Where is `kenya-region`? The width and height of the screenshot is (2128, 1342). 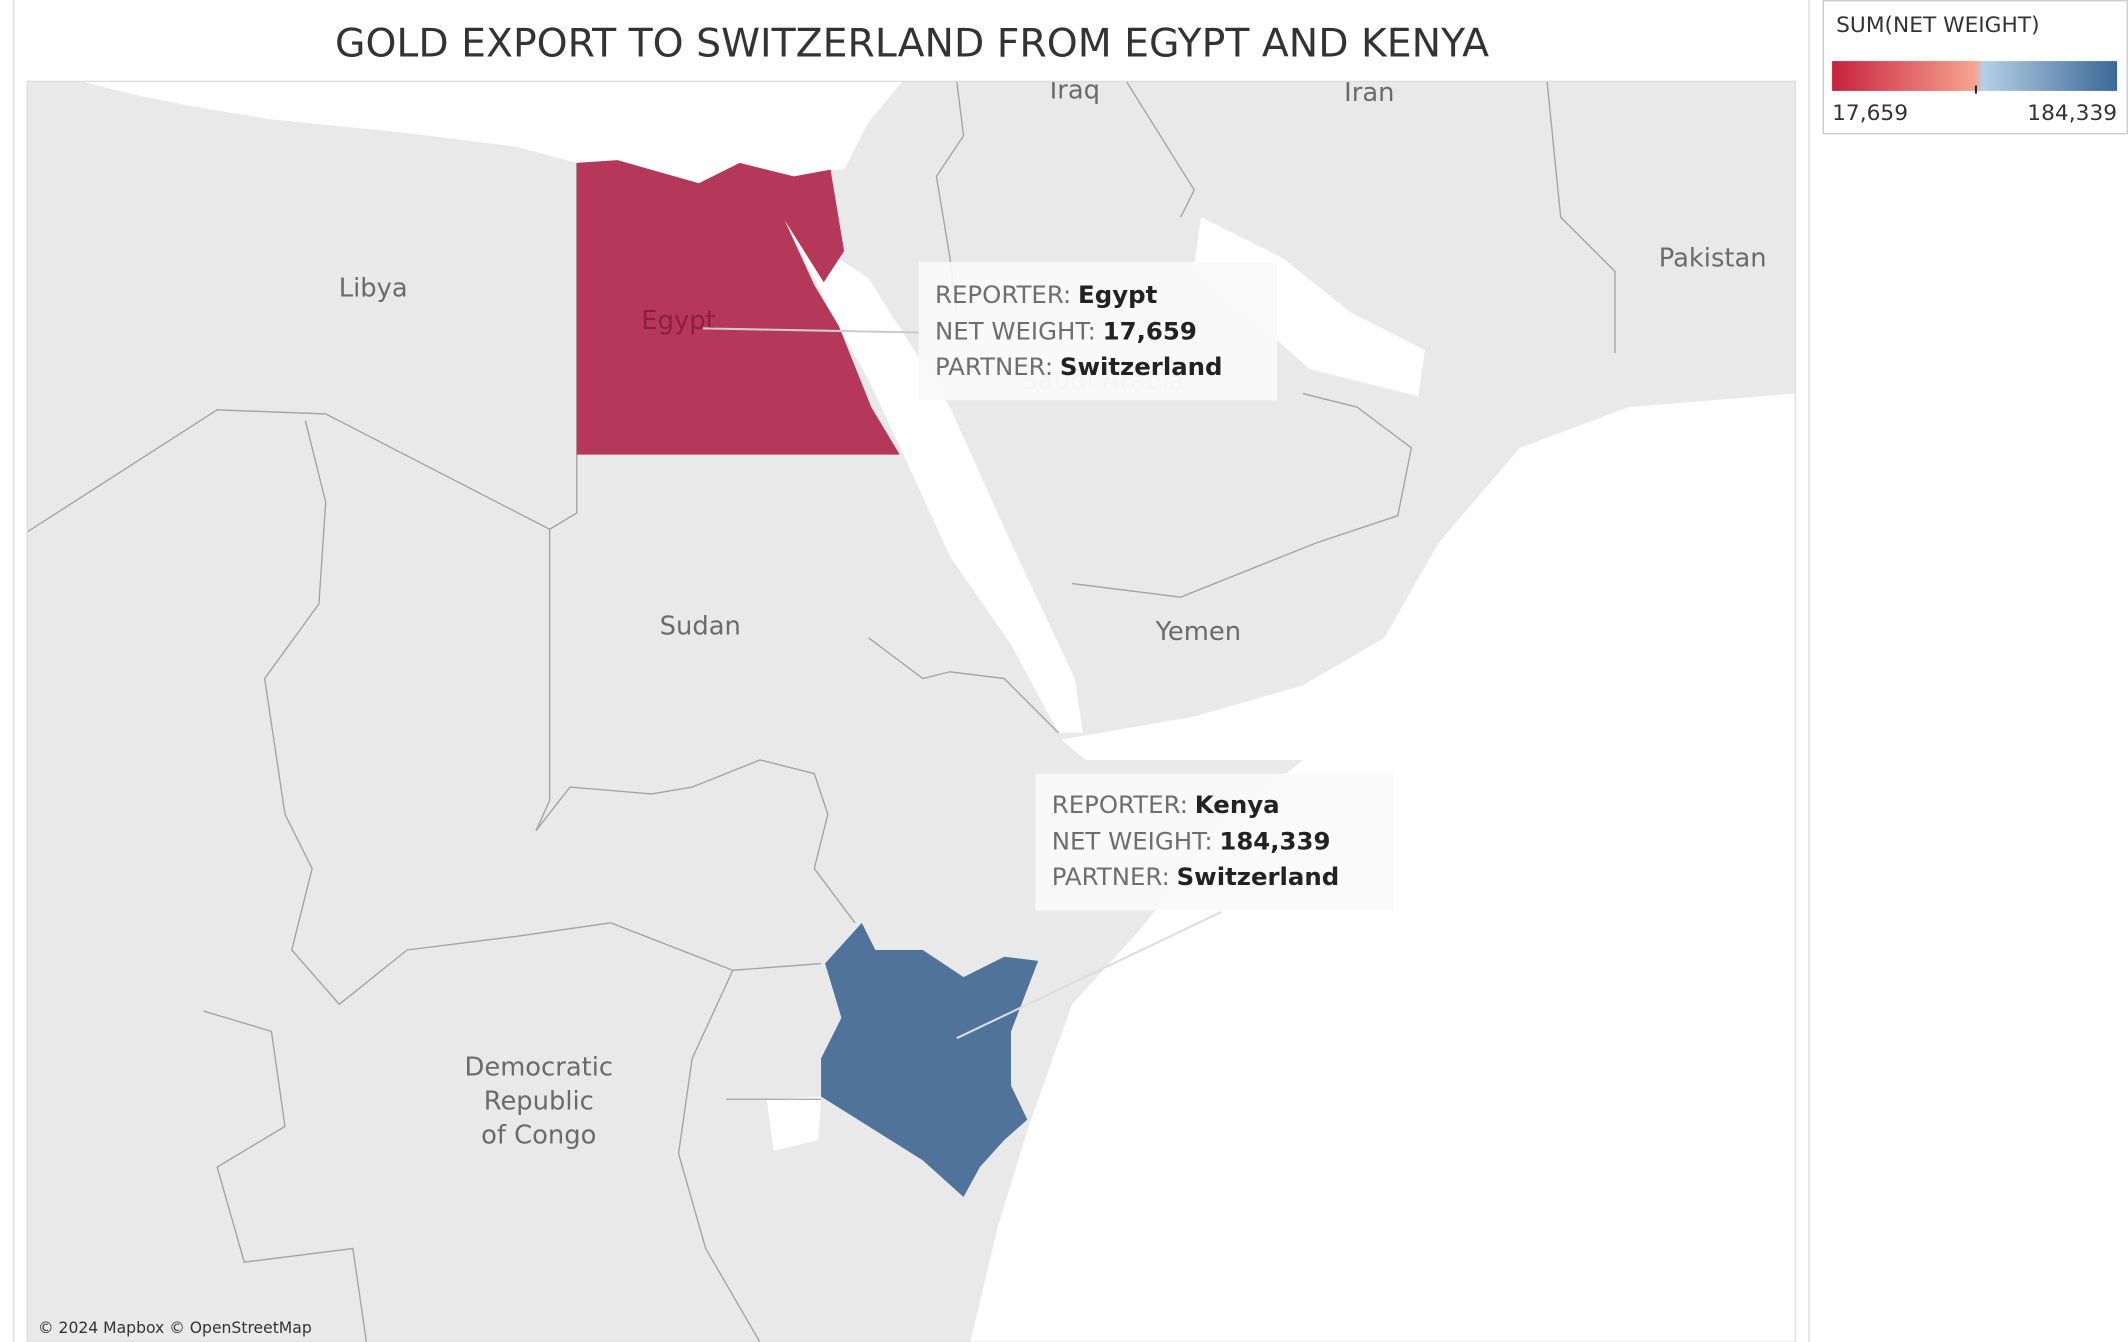
kenya-region is located at coordinates (930, 1059).